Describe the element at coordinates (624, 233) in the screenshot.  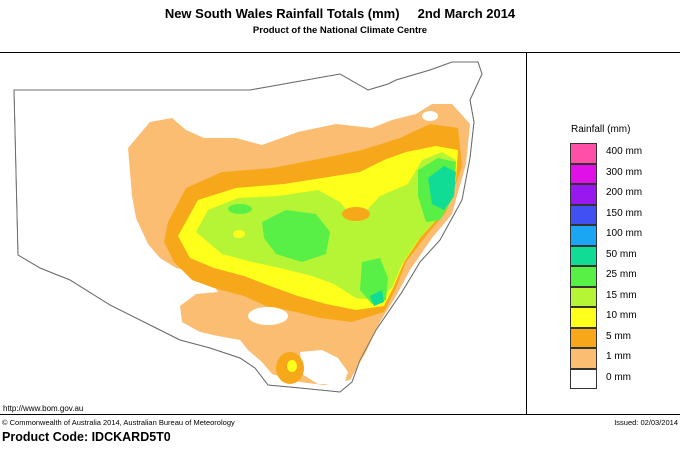
I see `legend-label: 100 mm` at that location.